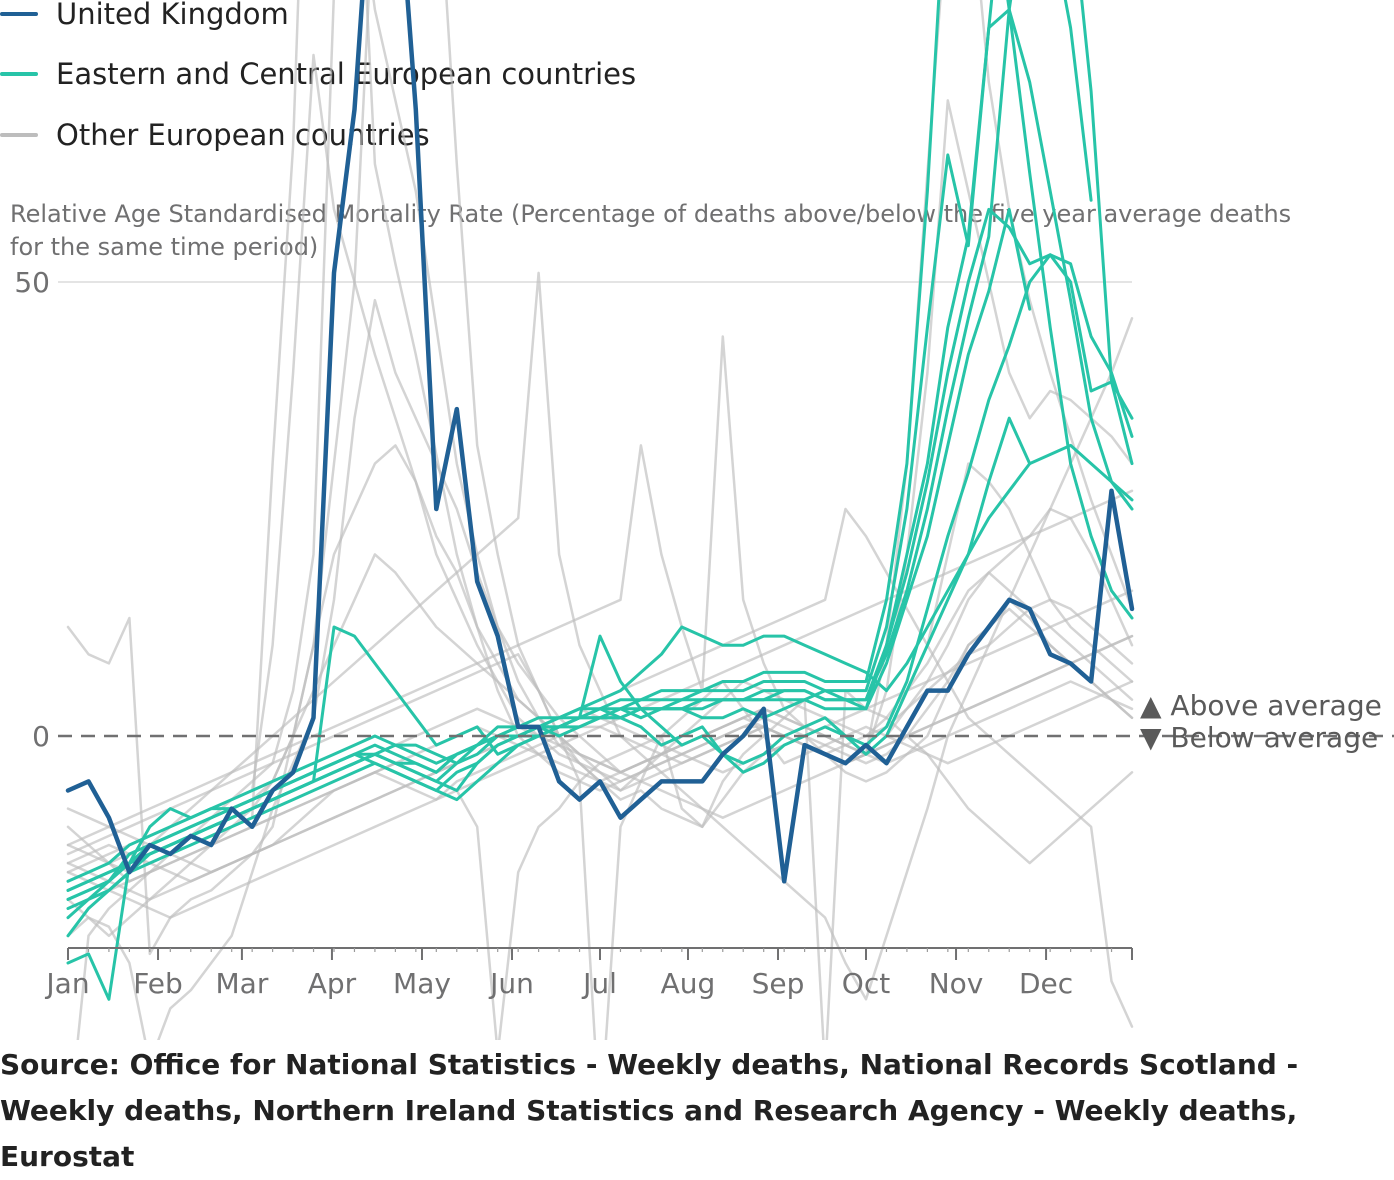 This screenshot has height=1180, width=1394. I want to click on y-tick-label: 50, so click(32, 282).